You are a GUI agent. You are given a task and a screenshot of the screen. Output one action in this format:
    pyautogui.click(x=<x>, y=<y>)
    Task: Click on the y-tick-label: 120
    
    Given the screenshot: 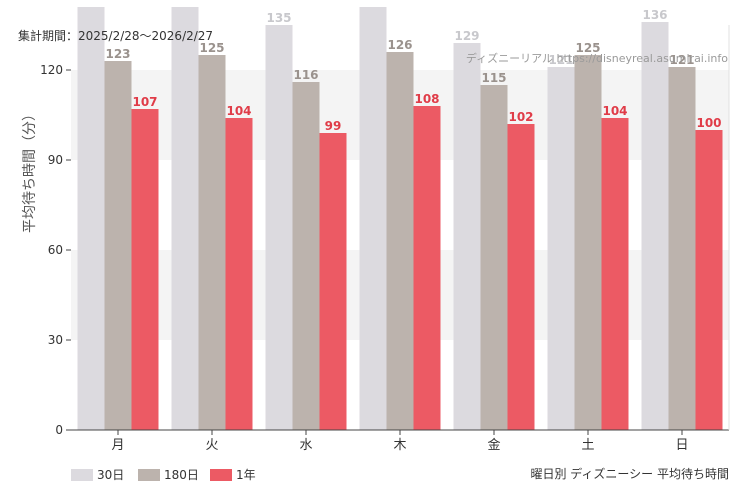 What is the action you would take?
    pyautogui.click(x=51, y=70)
    